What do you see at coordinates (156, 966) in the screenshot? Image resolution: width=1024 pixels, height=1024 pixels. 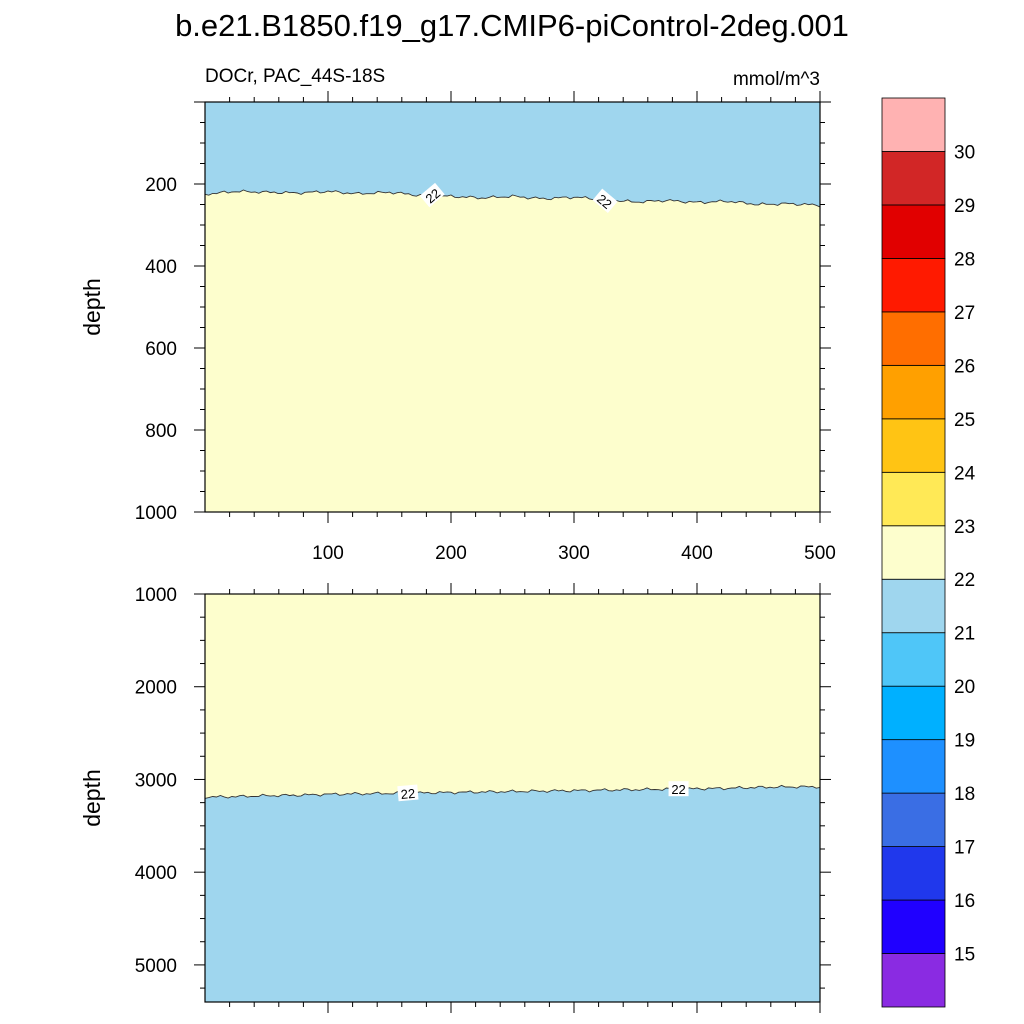 I see `y-tick-label: 5000` at bounding box center [156, 966].